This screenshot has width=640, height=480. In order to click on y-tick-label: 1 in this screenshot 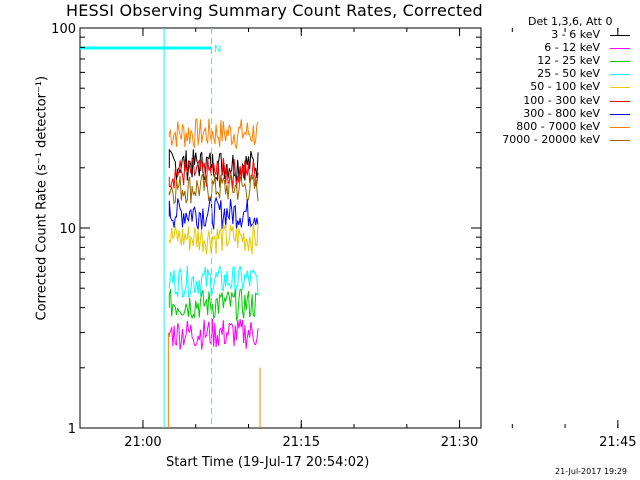, I will do `click(72, 429)`.